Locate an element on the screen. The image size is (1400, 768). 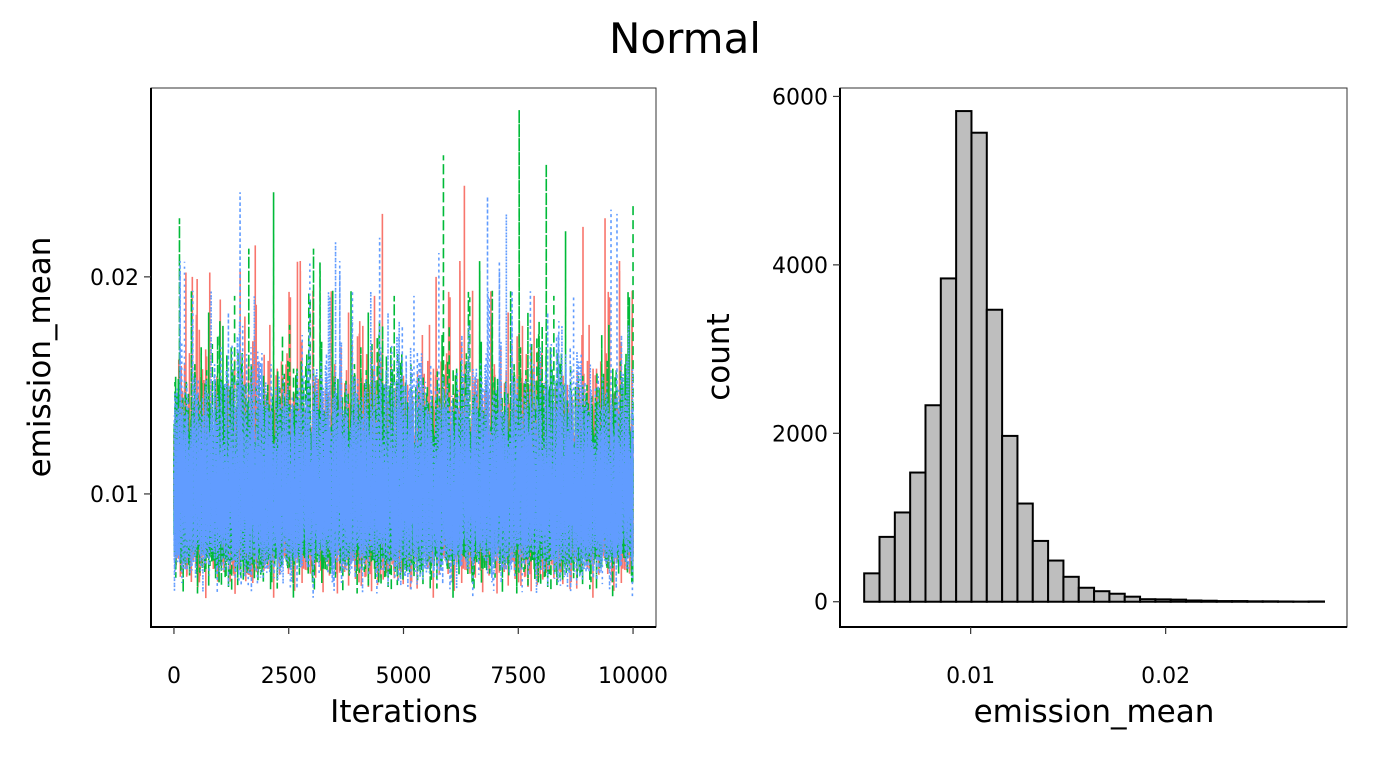
trace-y-axis-title: emission_mean is located at coordinates (40, 357).